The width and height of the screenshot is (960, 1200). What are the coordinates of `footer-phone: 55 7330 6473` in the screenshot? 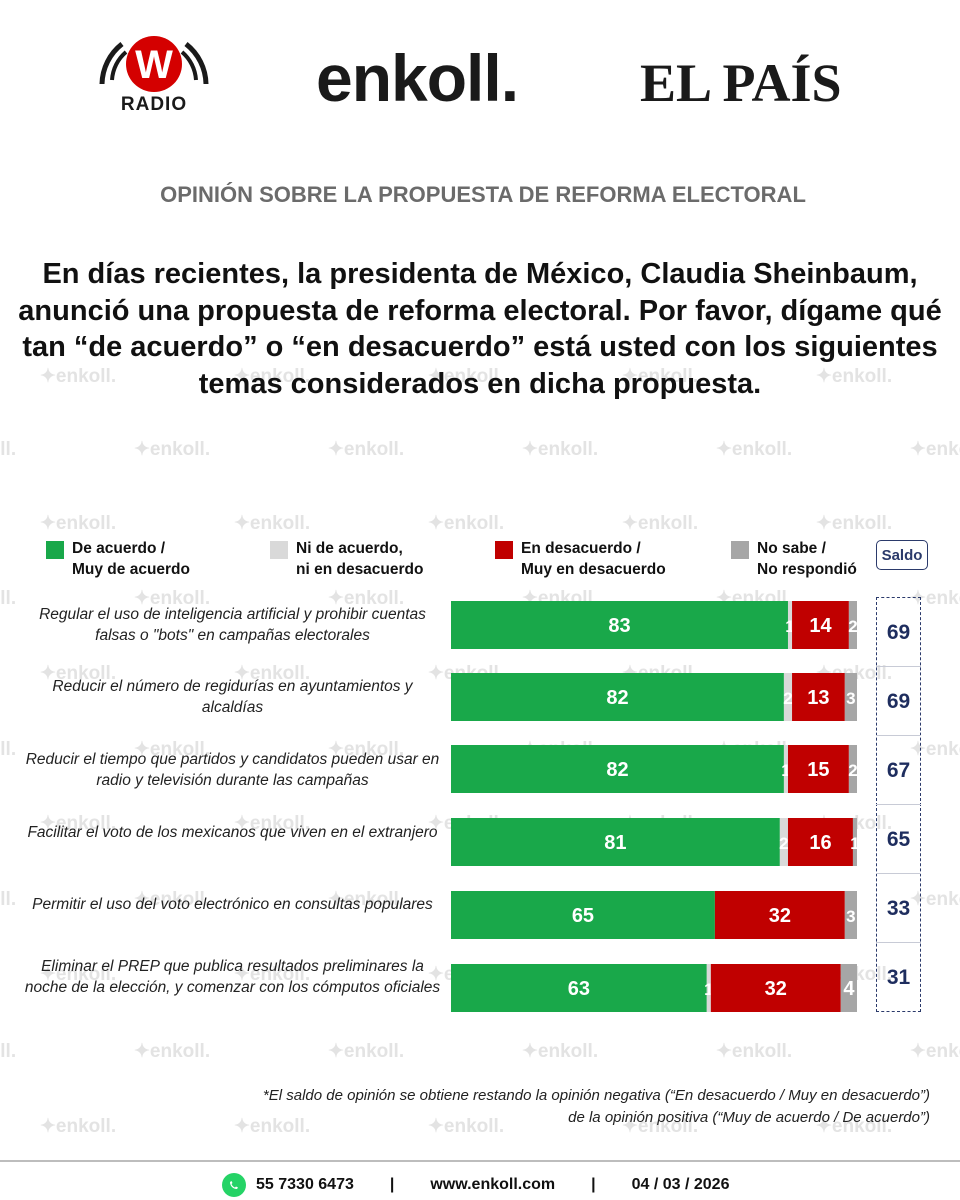 It's located at (305, 1184).